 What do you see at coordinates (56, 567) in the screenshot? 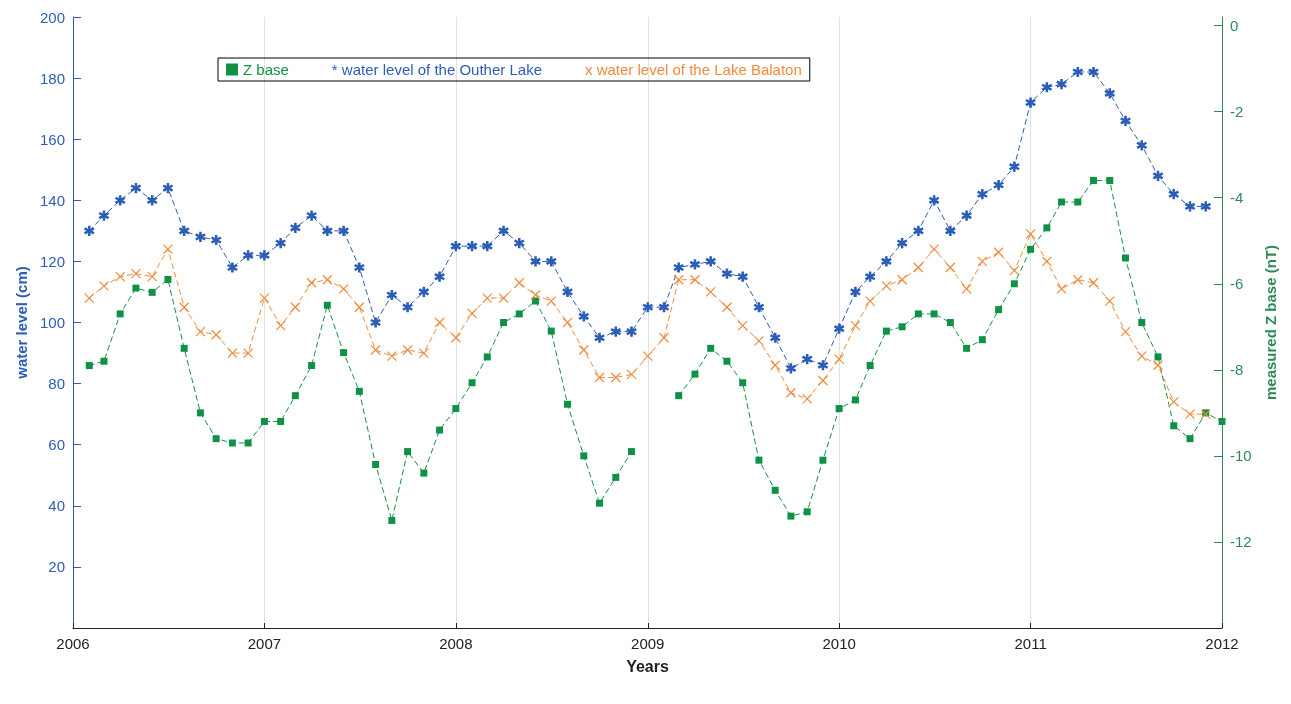
I see `y-tick-label: 20` at bounding box center [56, 567].